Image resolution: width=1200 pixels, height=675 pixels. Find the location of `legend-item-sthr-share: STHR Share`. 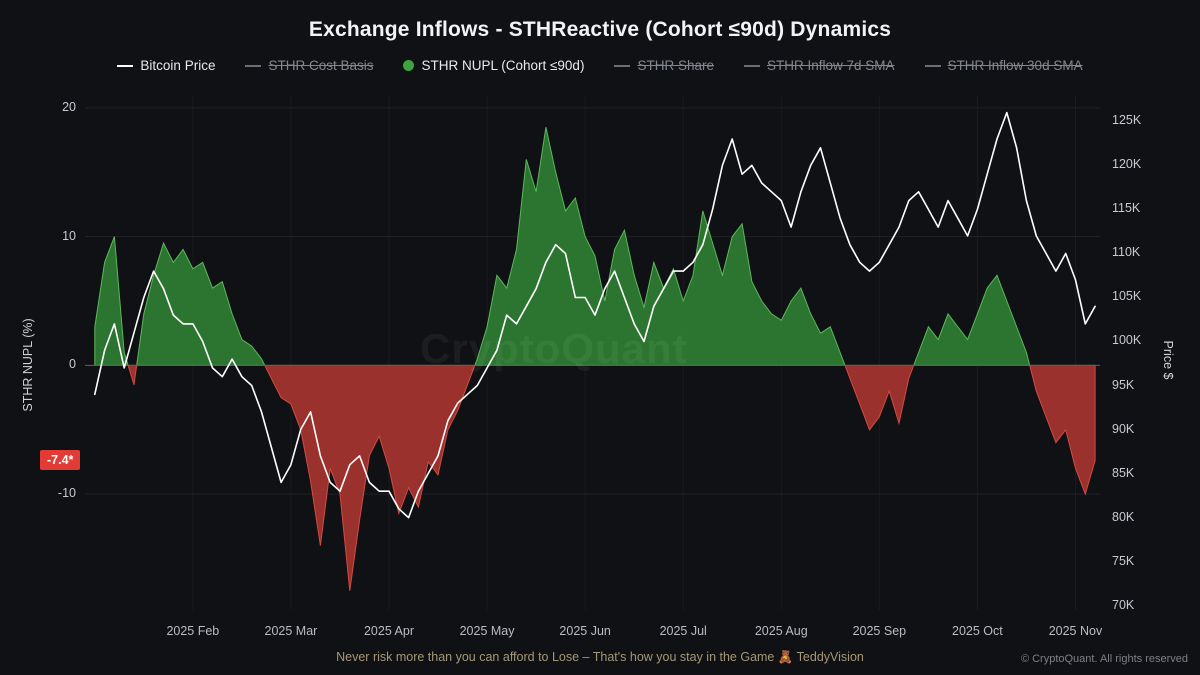

legend-item-sthr-share: STHR Share is located at coordinates (664, 65).